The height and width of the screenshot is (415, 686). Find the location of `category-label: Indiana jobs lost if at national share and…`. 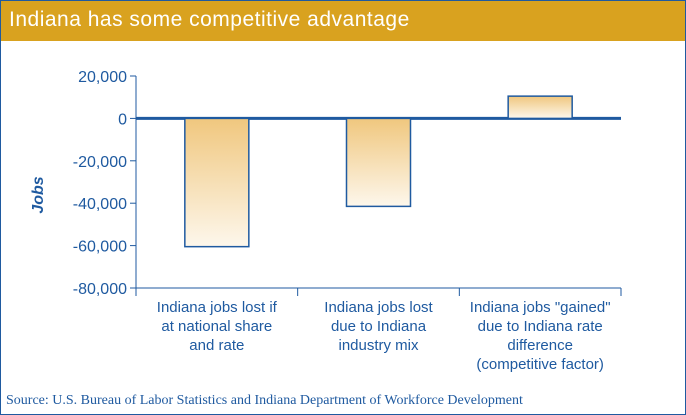

category-label: Indiana jobs lost if at national share and… is located at coordinates (217, 326).